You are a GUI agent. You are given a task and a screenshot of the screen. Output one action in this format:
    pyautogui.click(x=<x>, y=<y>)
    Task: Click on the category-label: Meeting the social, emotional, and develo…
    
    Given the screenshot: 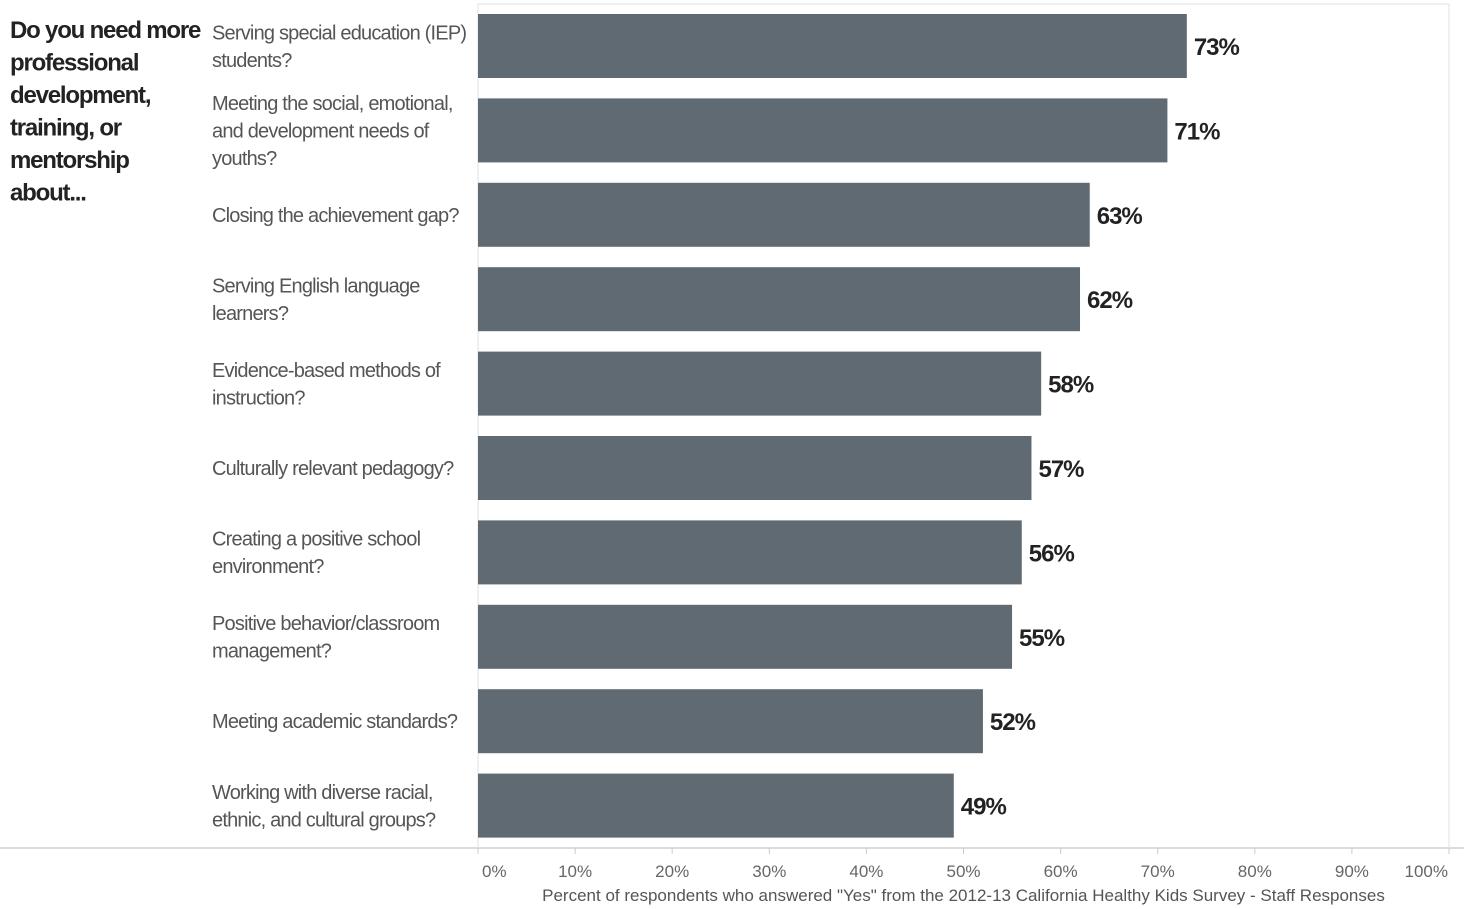 What is the action you would take?
    pyautogui.click(x=332, y=131)
    